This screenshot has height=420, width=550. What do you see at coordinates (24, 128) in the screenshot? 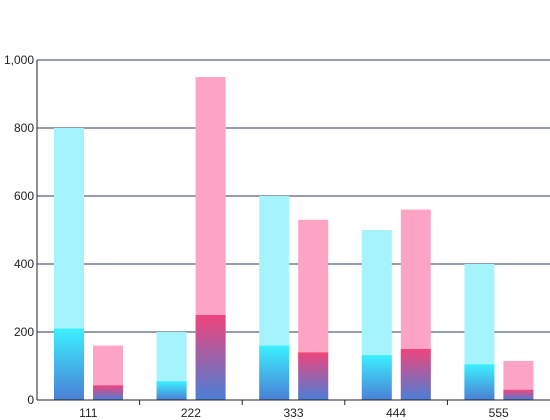
I see `y-tick-label: 800` at bounding box center [24, 128].